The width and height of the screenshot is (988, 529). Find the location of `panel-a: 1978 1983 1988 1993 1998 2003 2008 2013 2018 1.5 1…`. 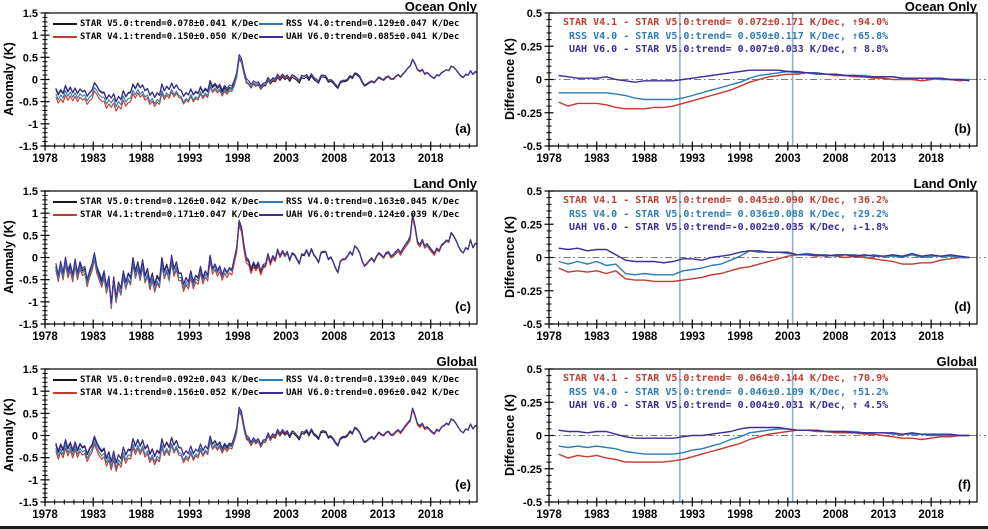

panel-a: 1978 1983 1988 1993 1998 2003 2008 2013 2018 1.5 1… is located at coordinates (248, 86).